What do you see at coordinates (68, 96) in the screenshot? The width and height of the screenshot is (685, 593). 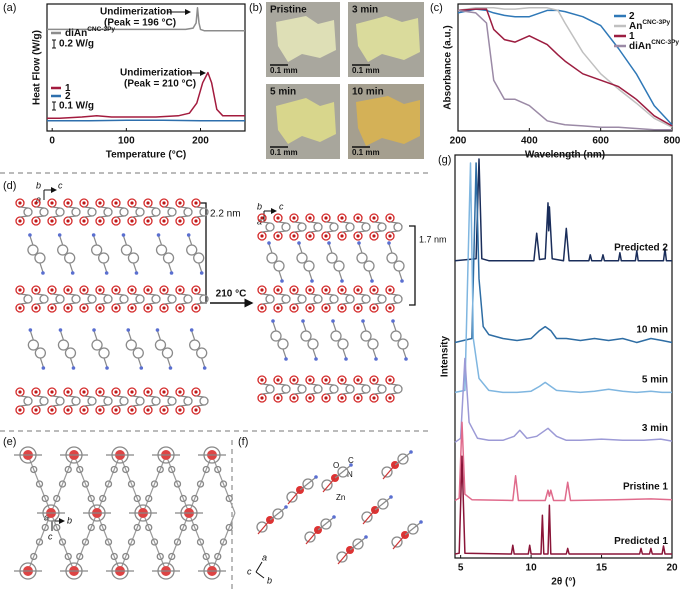 I see `legend-name: 2` at bounding box center [68, 96].